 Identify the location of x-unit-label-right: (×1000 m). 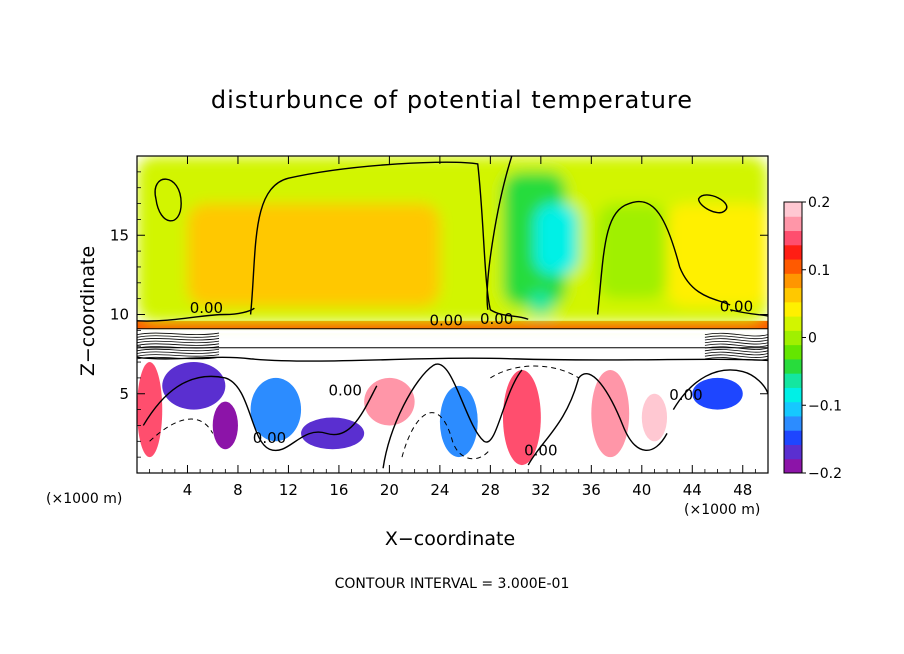
(722, 510).